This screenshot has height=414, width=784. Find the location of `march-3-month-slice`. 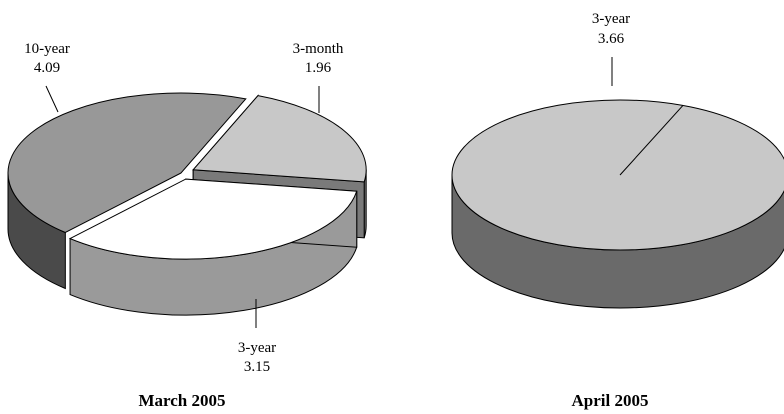

march-3-month-slice is located at coordinates (279, 139).